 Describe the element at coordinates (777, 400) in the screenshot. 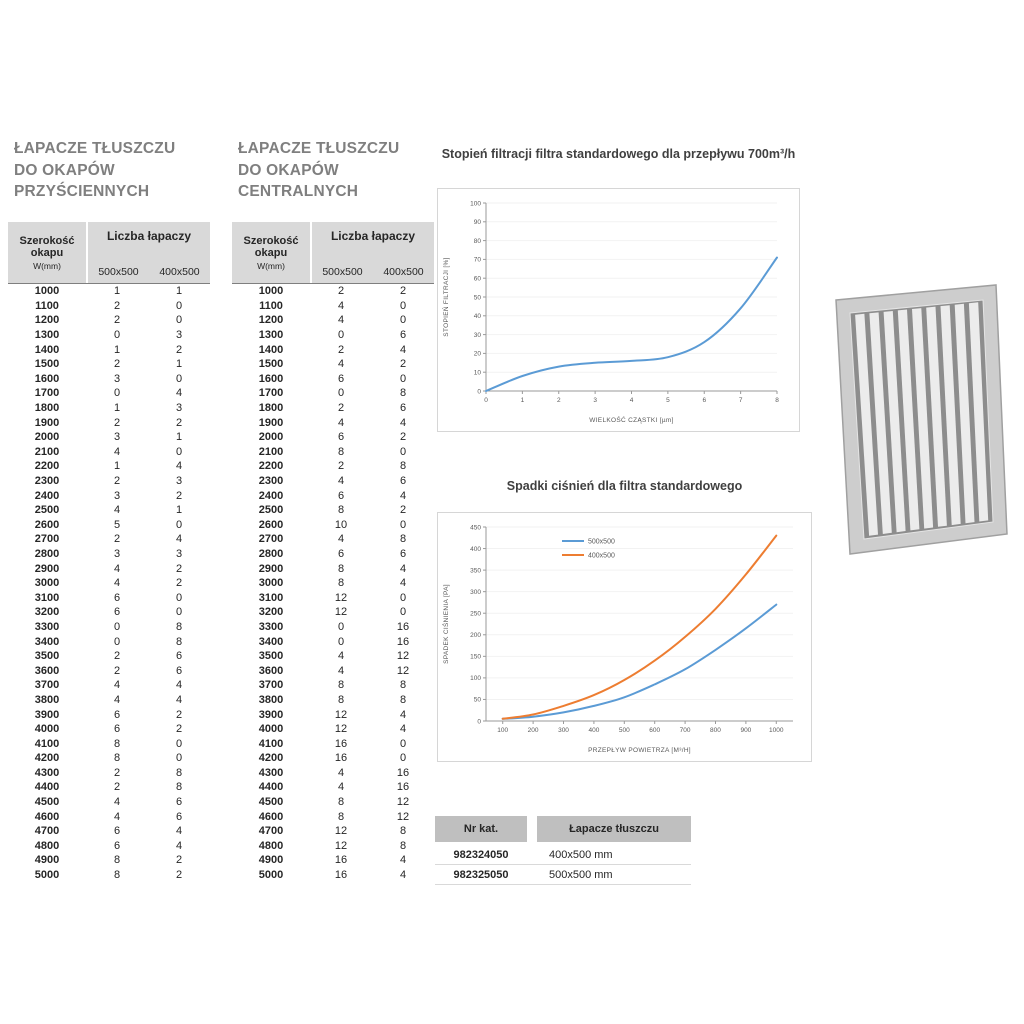

I see `svg-text: 8` at that location.